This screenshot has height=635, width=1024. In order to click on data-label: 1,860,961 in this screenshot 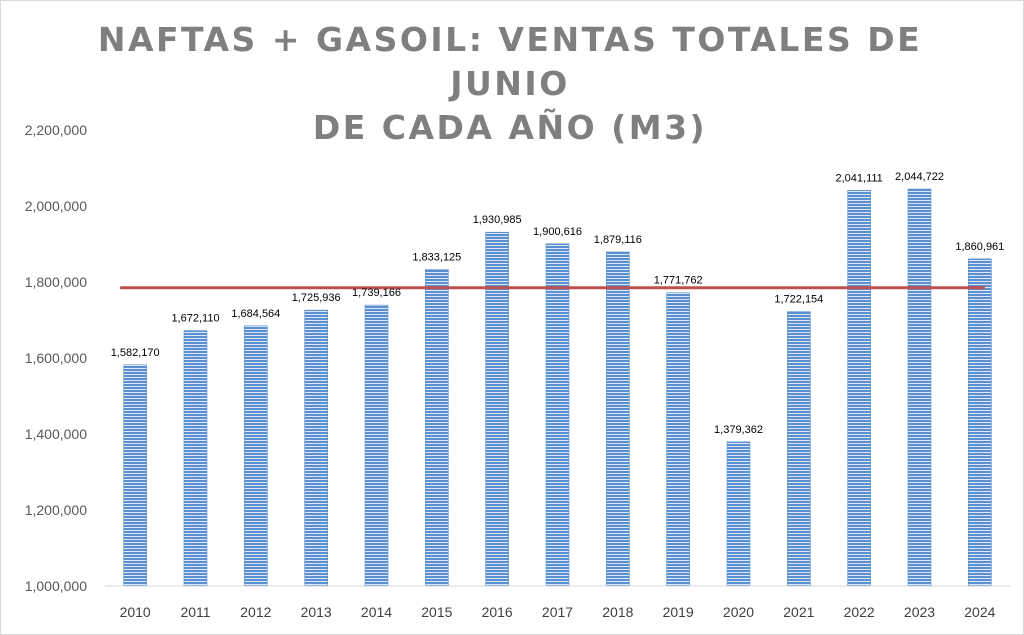, I will do `click(979, 247)`.